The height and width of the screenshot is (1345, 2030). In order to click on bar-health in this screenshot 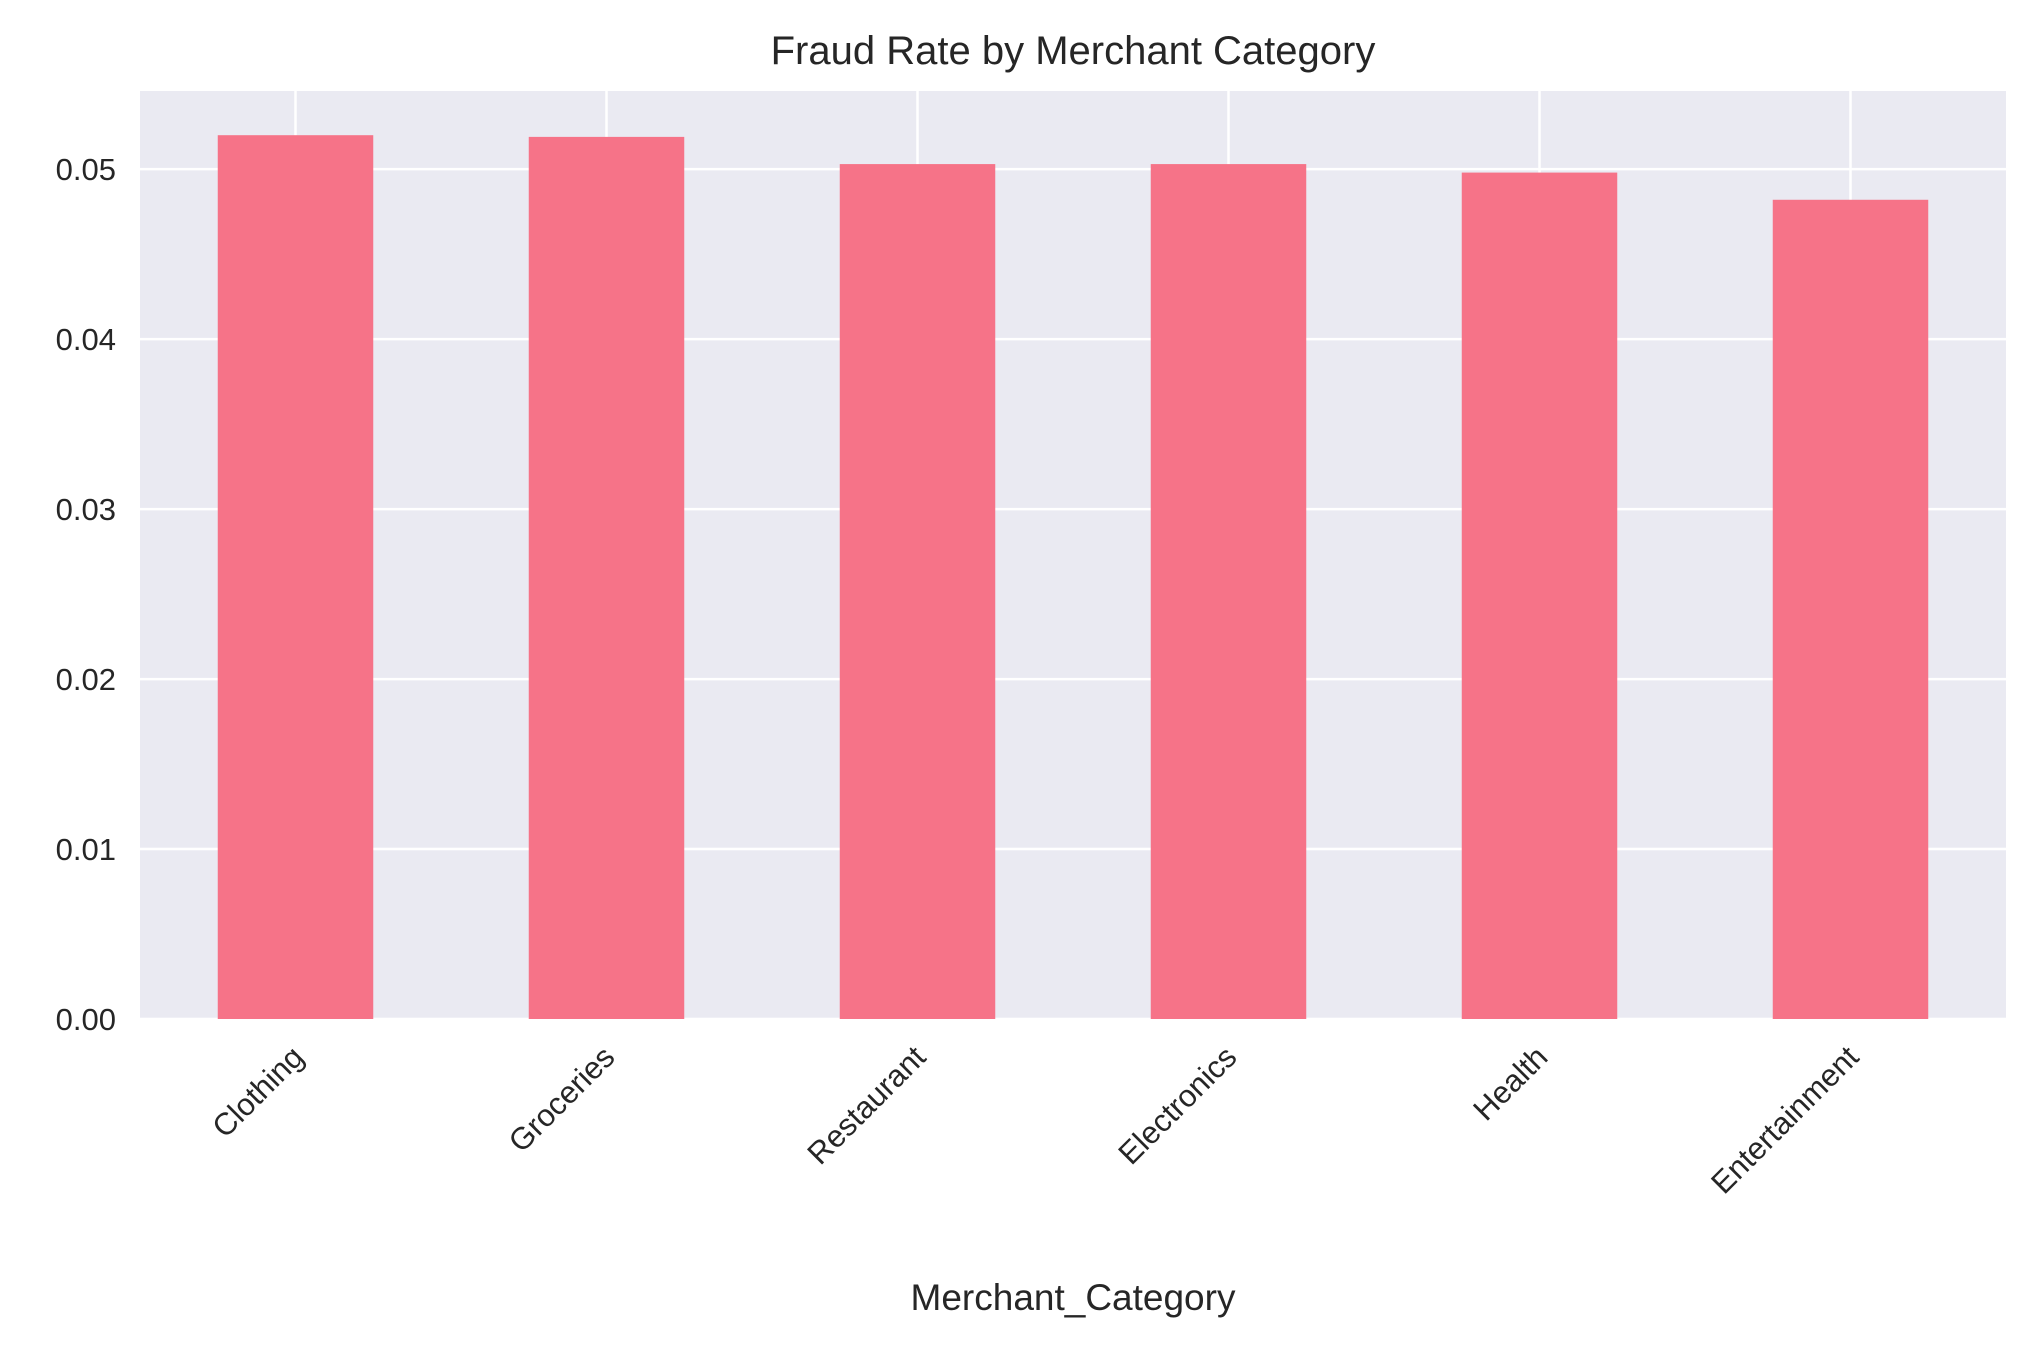, I will do `click(1539, 596)`.